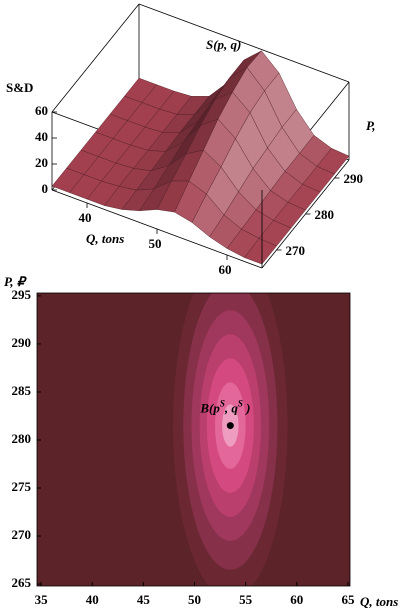 The width and height of the screenshot is (407, 611). I want to click on z-tick-label: 60, so click(41, 110).